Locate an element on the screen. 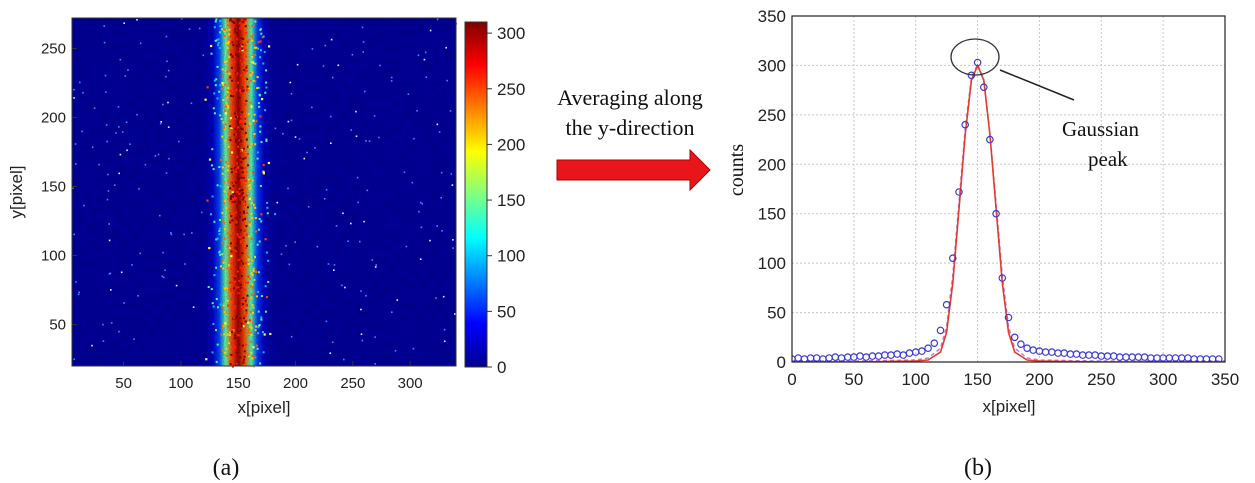 The width and height of the screenshot is (1255, 483). y-tick-label: 200 is located at coordinates (772, 164).